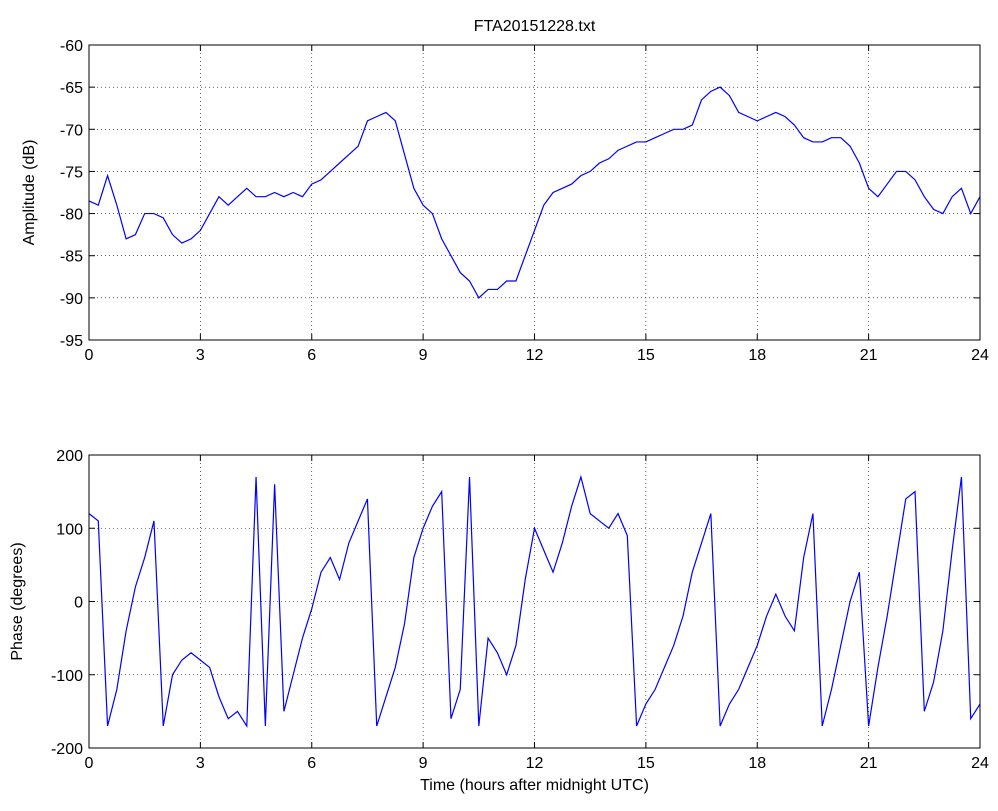 The height and width of the screenshot is (811, 998). Describe the element at coordinates (71, 299) in the screenshot. I see `y-tick-label: -90` at that location.